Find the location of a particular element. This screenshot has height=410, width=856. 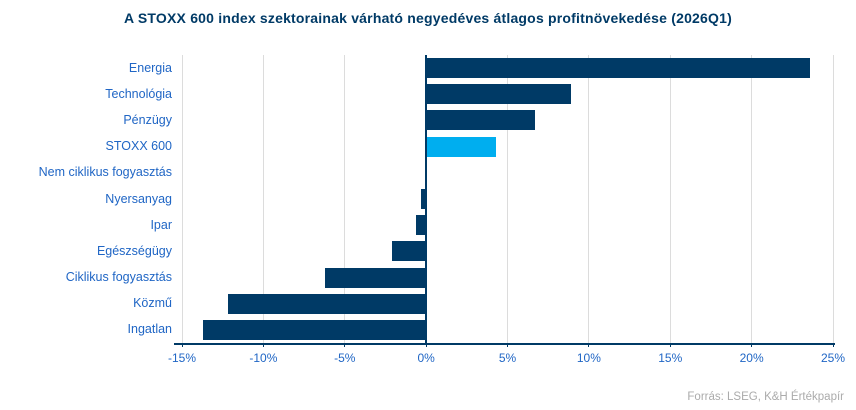

gridline--5 is located at coordinates (345, 199).